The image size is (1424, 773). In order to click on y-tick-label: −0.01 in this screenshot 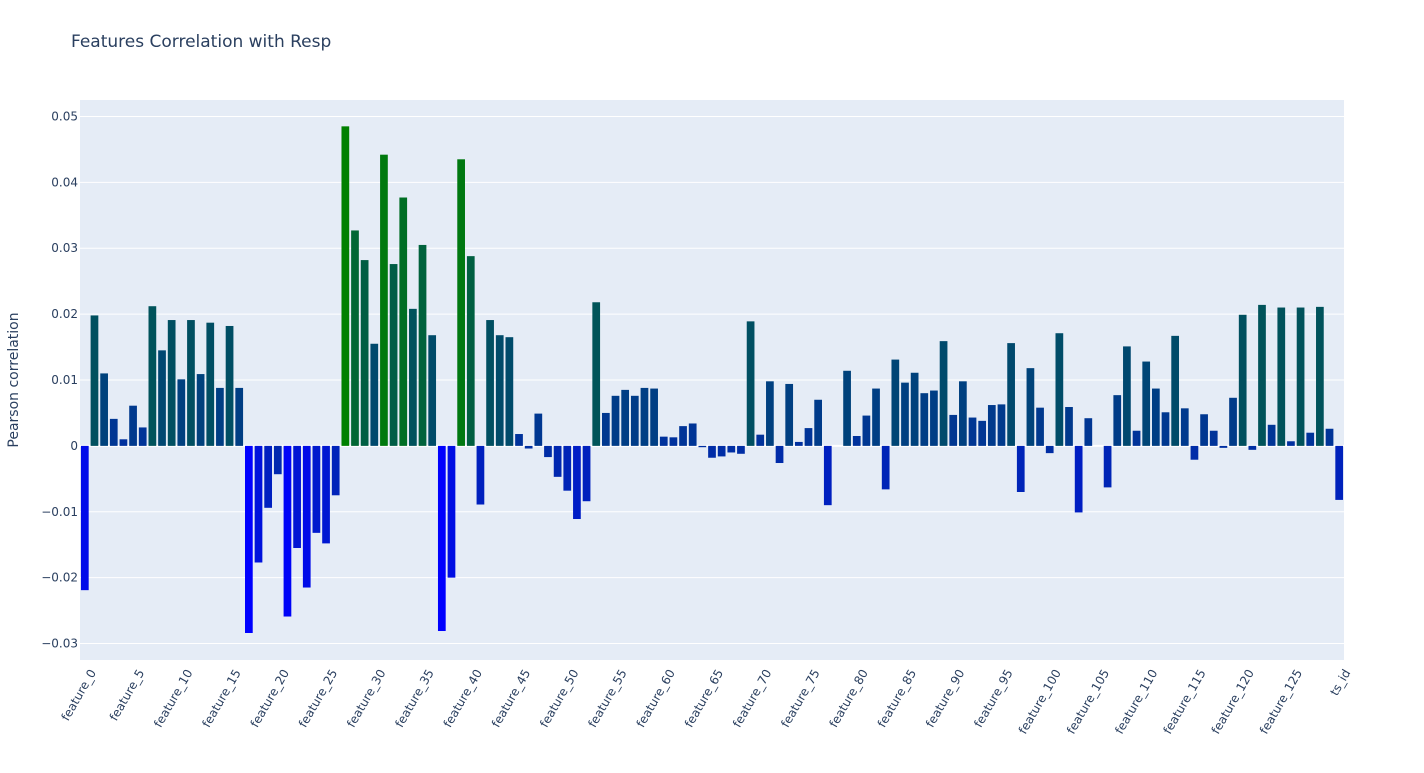, I will do `click(59, 512)`.